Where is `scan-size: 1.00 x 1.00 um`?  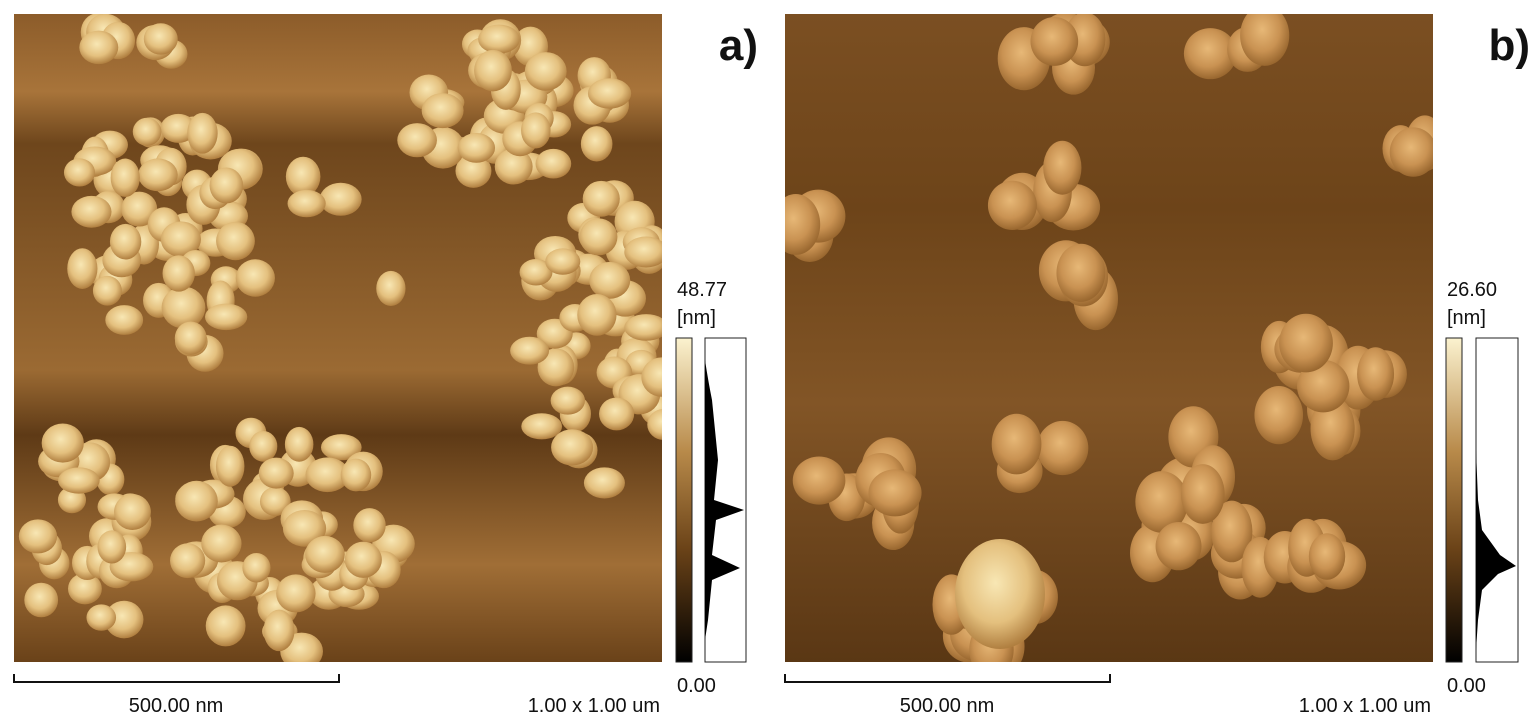 scan-size: 1.00 x 1.00 um is located at coordinates (1365, 706).